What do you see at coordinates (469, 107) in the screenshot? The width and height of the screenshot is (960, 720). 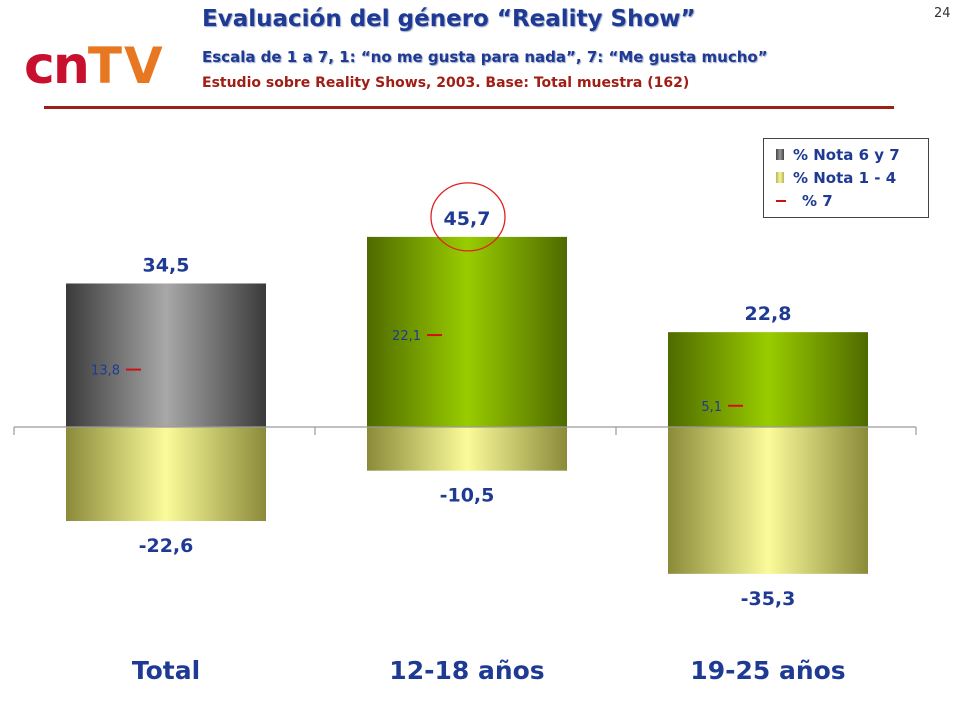 I see `header-divider` at bounding box center [469, 107].